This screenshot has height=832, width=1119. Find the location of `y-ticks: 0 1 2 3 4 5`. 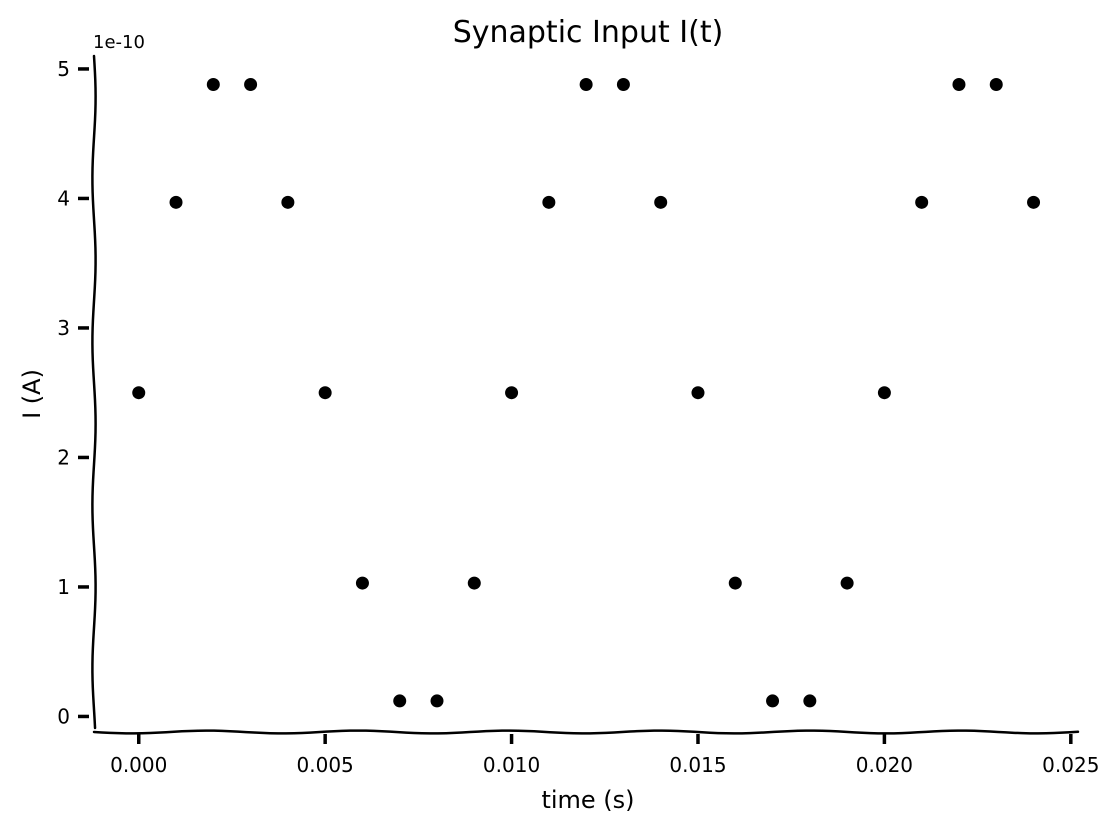

y-ticks: 0 1 2 3 4 5 is located at coordinates (73, 392).